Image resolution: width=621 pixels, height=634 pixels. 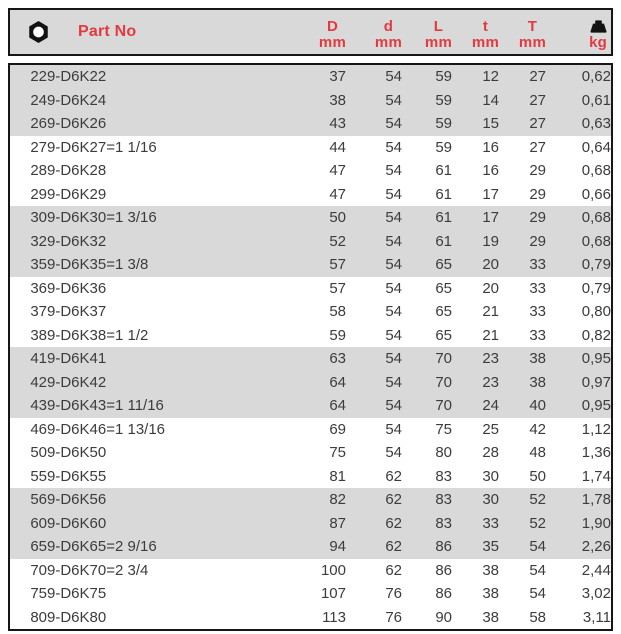 What do you see at coordinates (310, 289) in the screenshot?
I see `table-row: 36 9-D6K36 57 54 65 20 33 0,79` at bounding box center [310, 289].